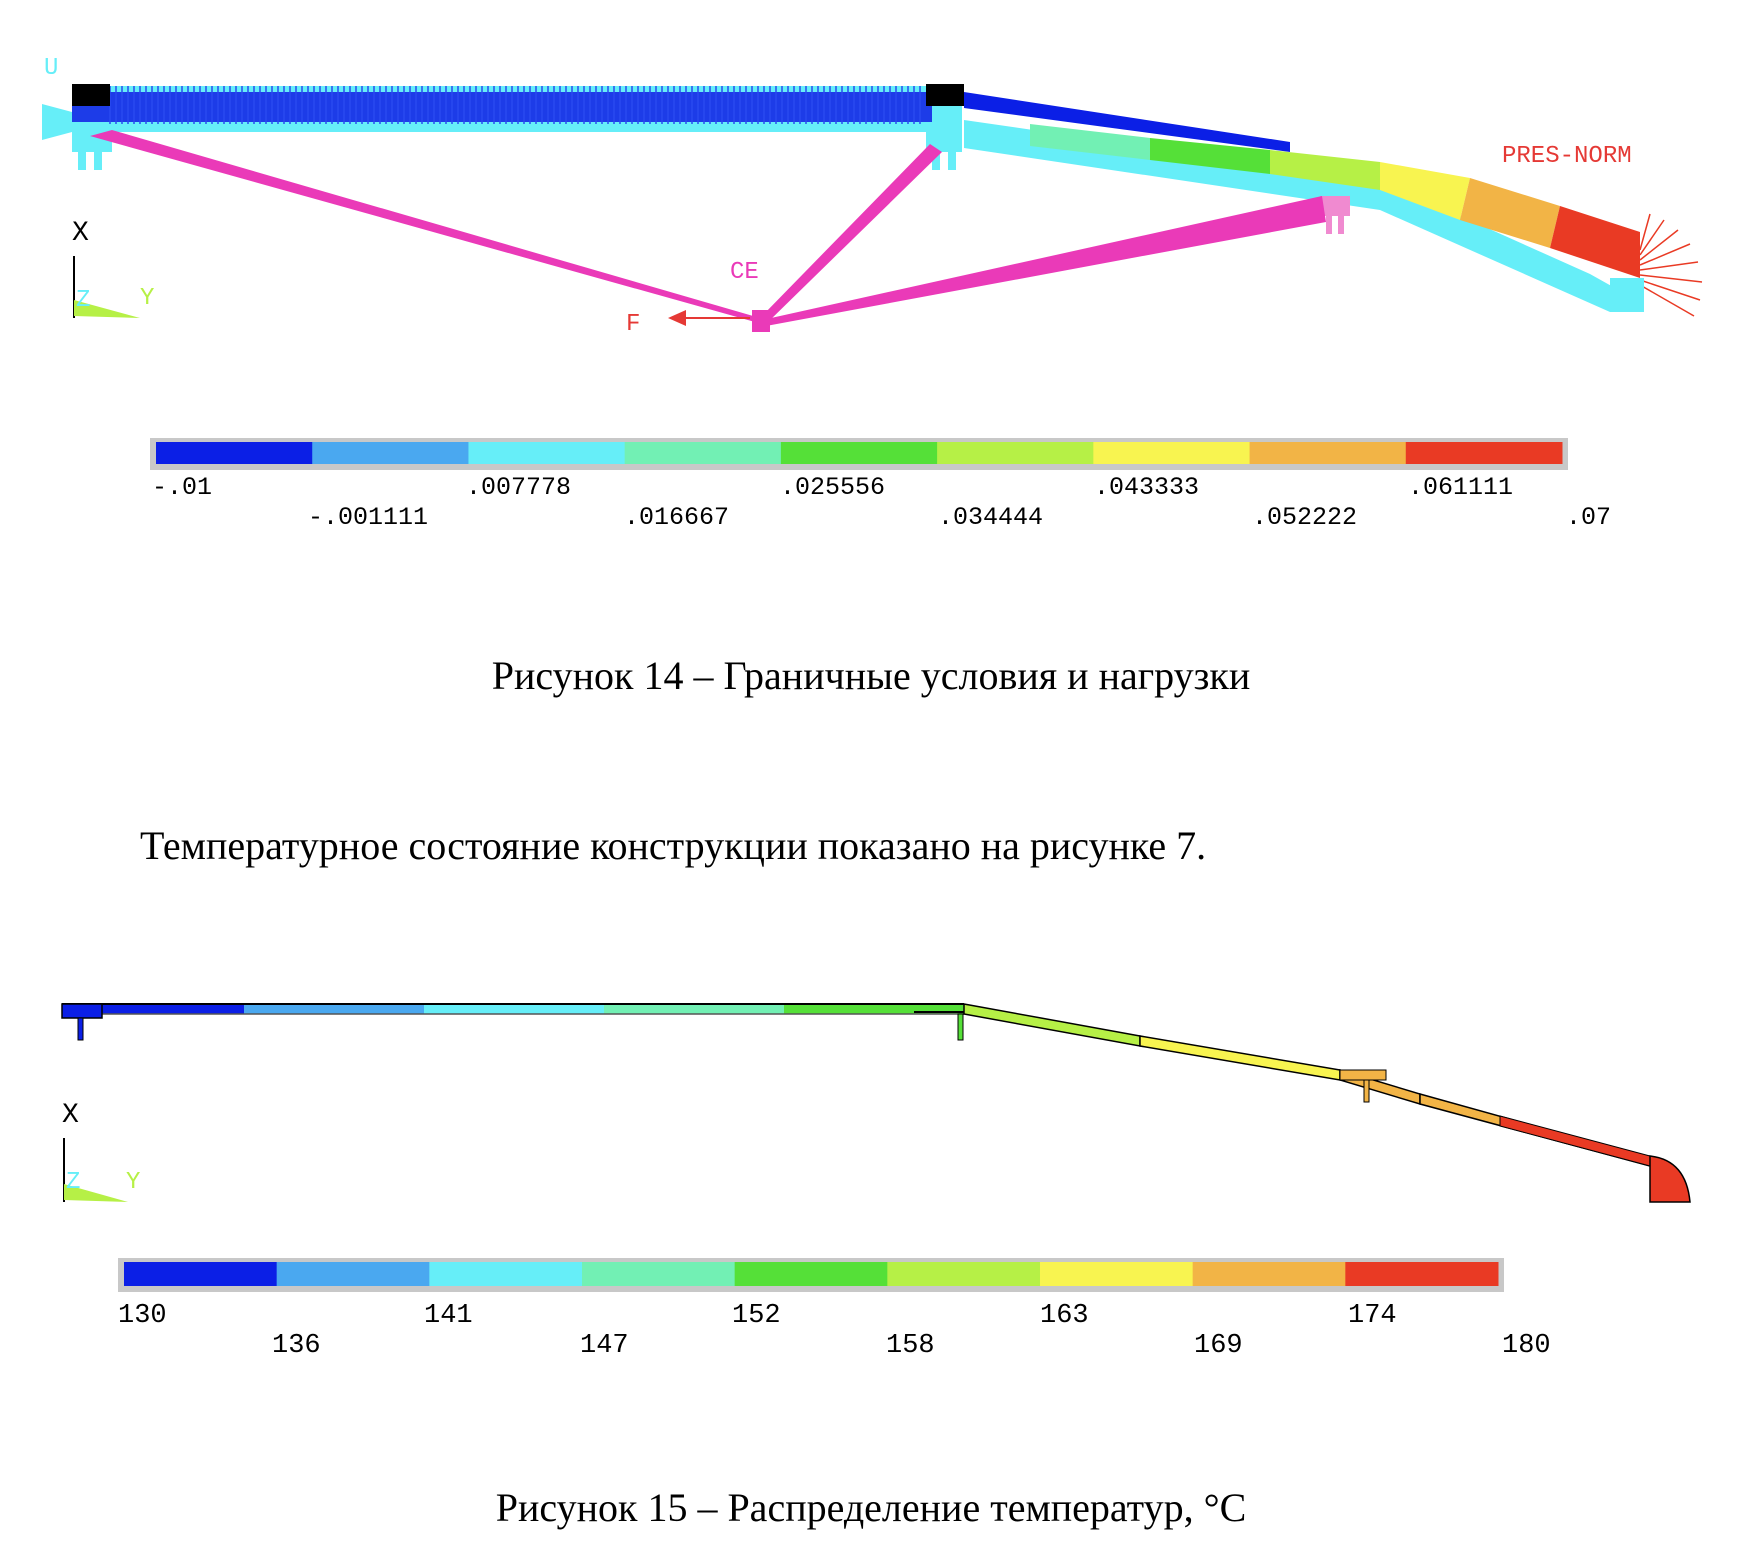  What do you see at coordinates (1567, 156) in the screenshot?
I see `pres-norm-label: PRES-NORM` at bounding box center [1567, 156].